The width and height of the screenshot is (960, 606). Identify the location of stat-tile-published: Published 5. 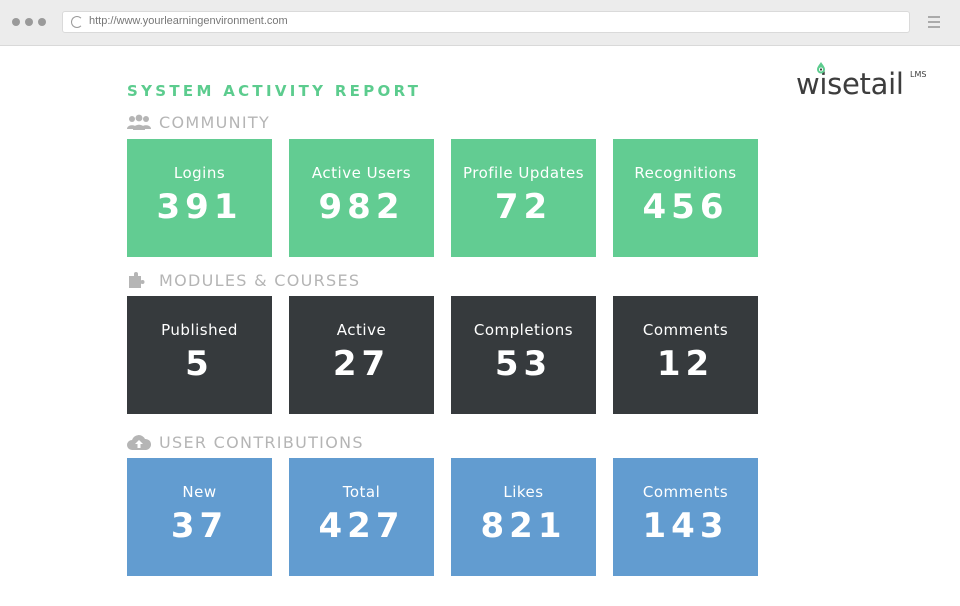
(199, 355).